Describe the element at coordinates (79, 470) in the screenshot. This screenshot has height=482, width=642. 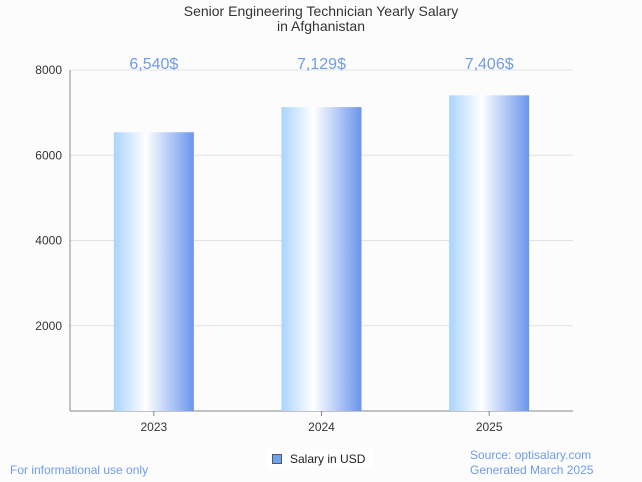
I see `disclaimer: For informational use only` at that location.